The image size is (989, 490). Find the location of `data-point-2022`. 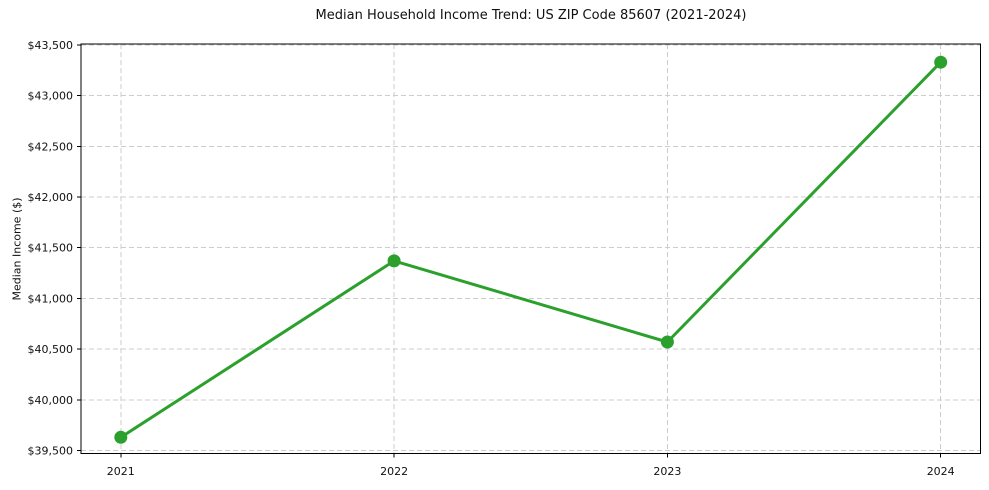

data-point-2022 is located at coordinates (394, 261).